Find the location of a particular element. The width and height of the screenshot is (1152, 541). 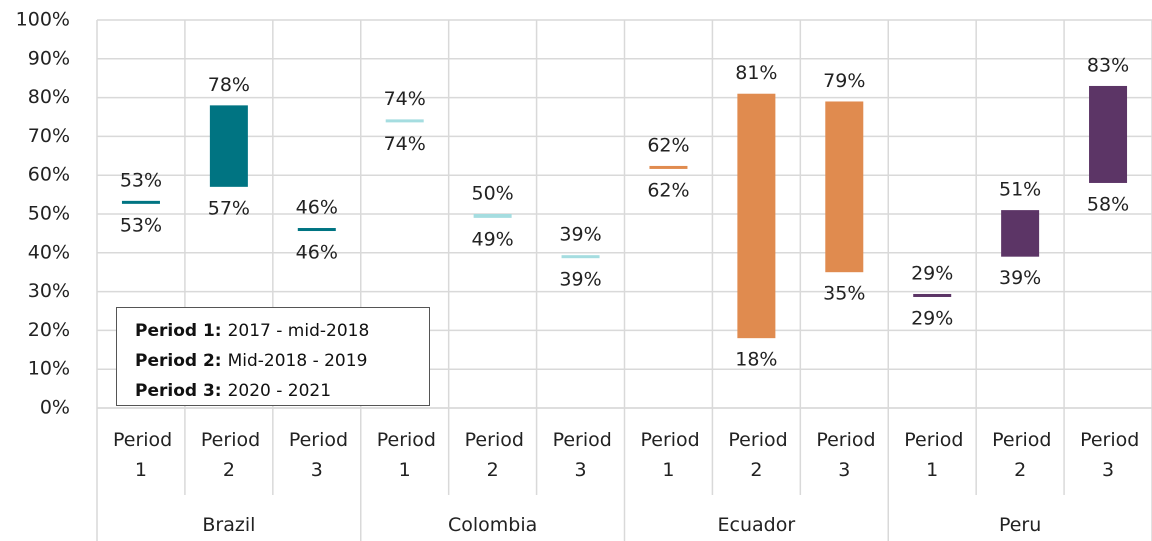

y-tick-label: 50% is located at coordinates (49, 214).